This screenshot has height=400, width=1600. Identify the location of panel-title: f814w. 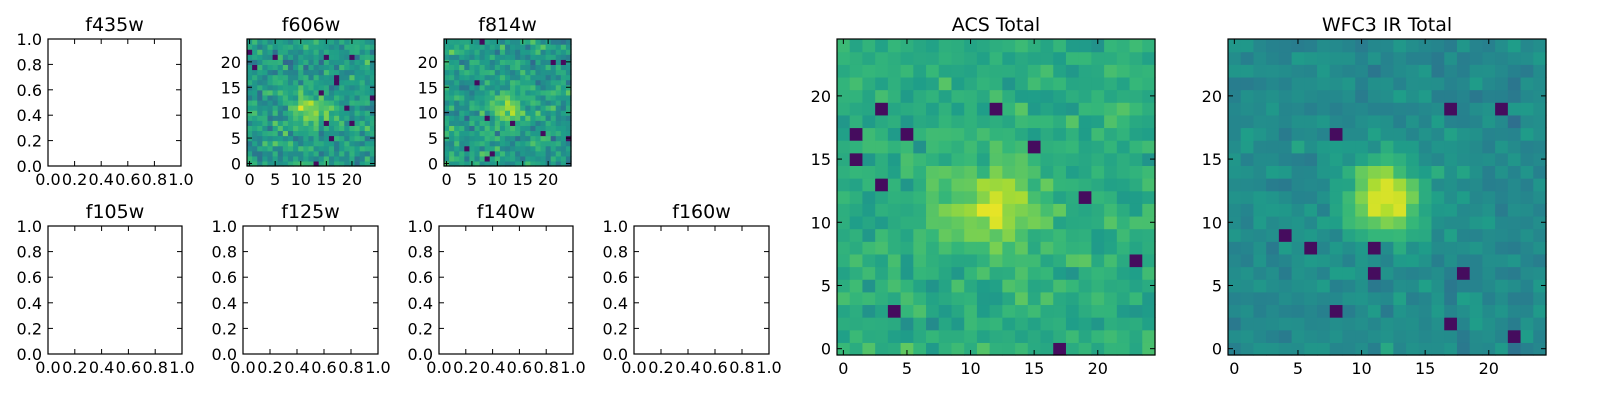
(507, 25).